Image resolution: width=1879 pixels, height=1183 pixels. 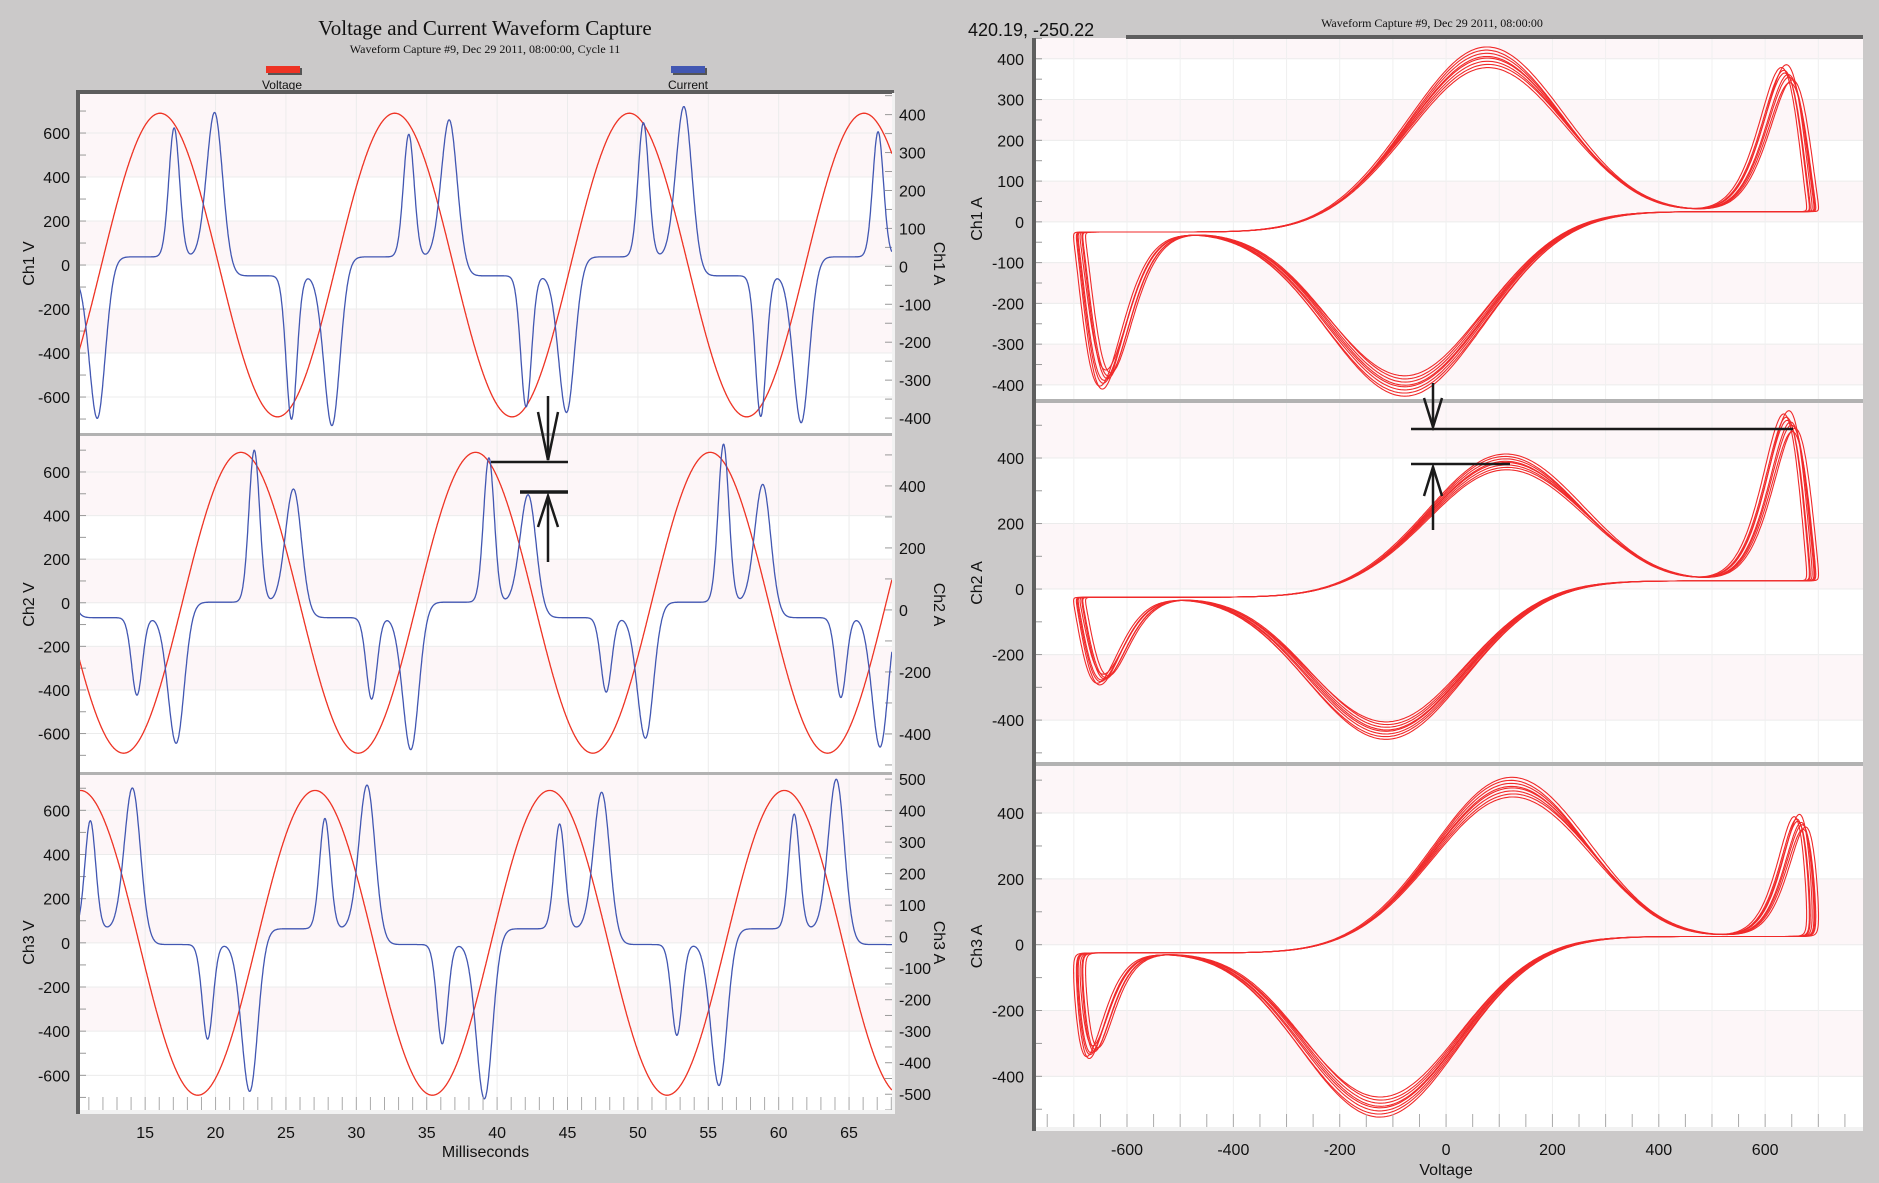 I want to click on current-trace-ch2, so click(x=485, y=597).